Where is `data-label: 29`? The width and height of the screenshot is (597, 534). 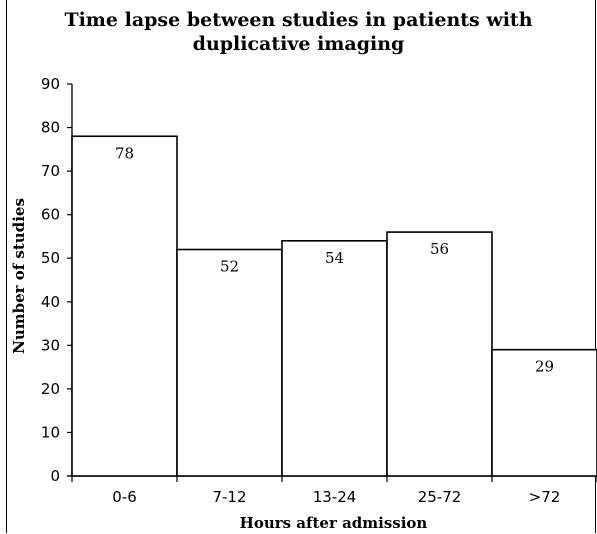
data-label: 29 is located at coordinates (544, 367).